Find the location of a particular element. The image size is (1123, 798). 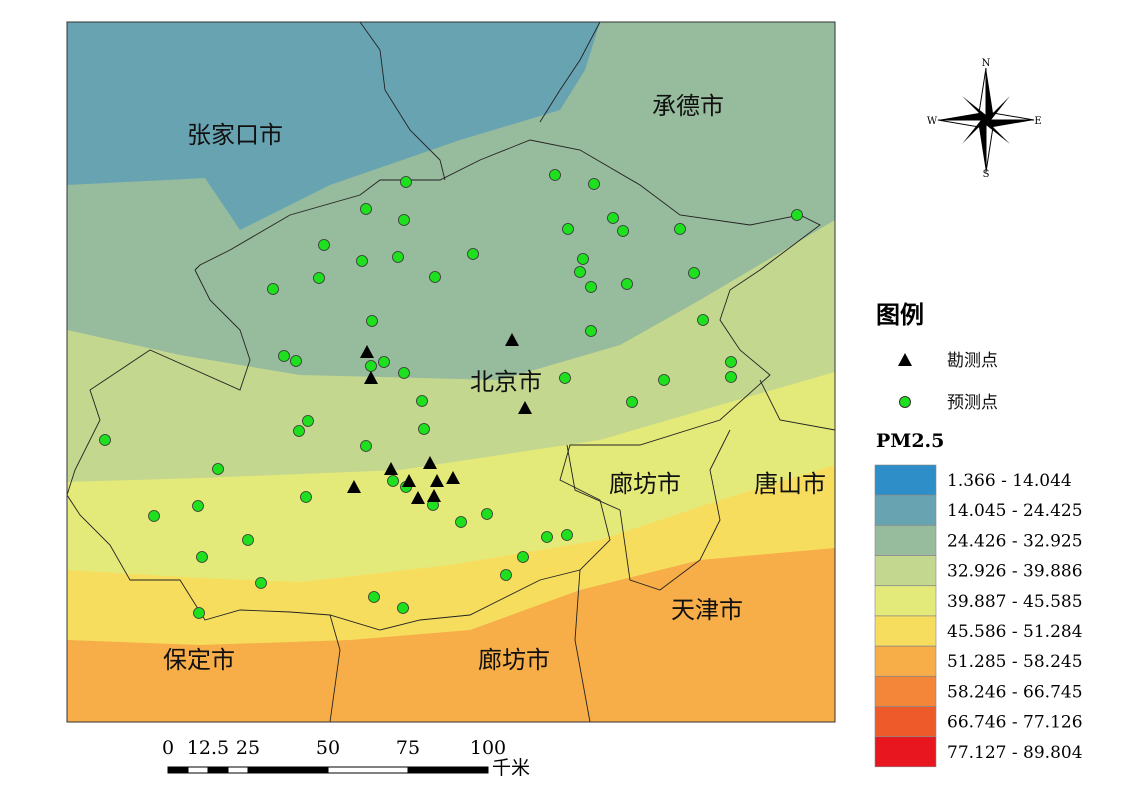

legend-class-label: 51.285 - 58.245 is located at coordinates (1015, 662).